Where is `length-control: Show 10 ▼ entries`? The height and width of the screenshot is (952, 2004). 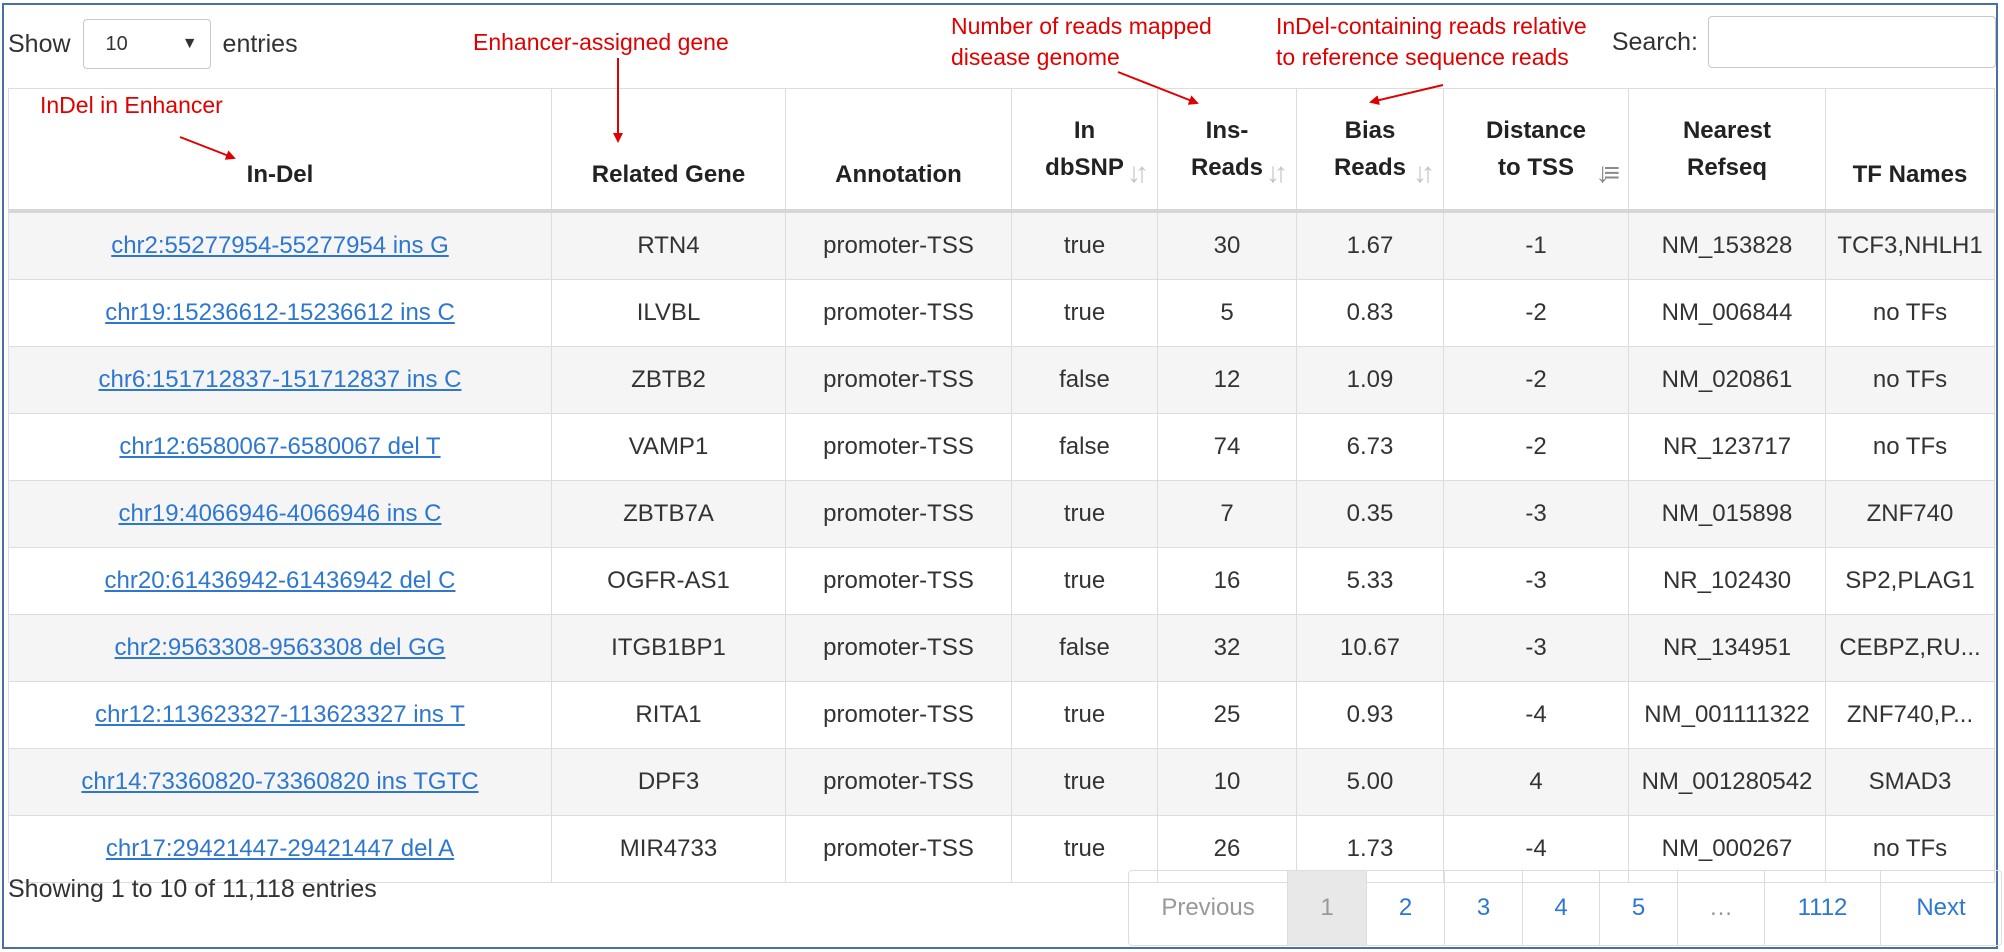 length-control: Show 10 ▼ entries is located at coordinates (153, 44).